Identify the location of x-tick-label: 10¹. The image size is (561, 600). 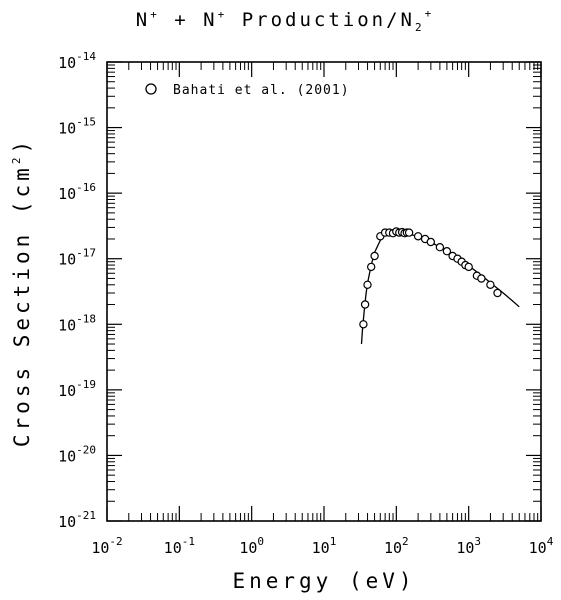
(324, 546).